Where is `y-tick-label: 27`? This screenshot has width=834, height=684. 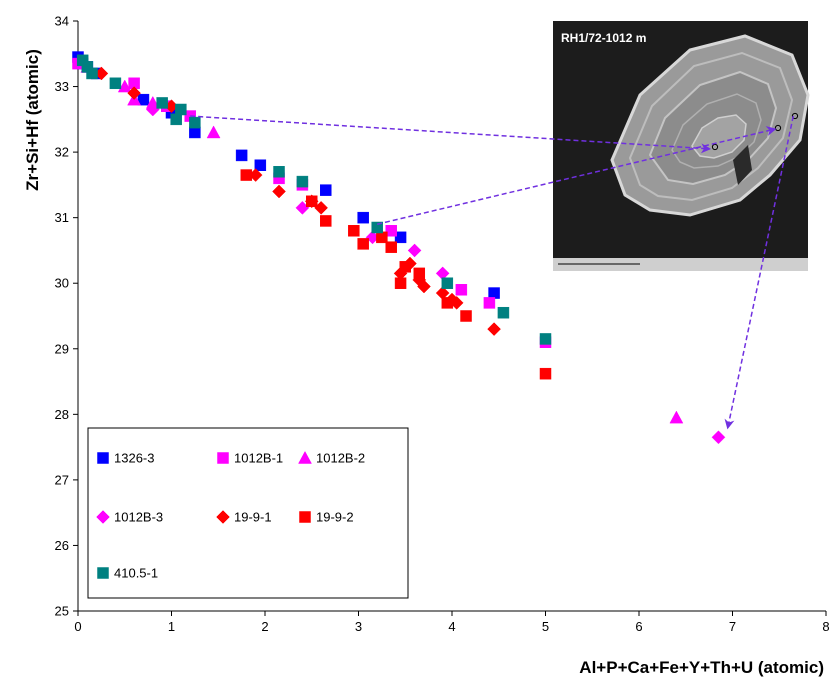
y-tick-label: 27 is located at coordinates (62, 479).